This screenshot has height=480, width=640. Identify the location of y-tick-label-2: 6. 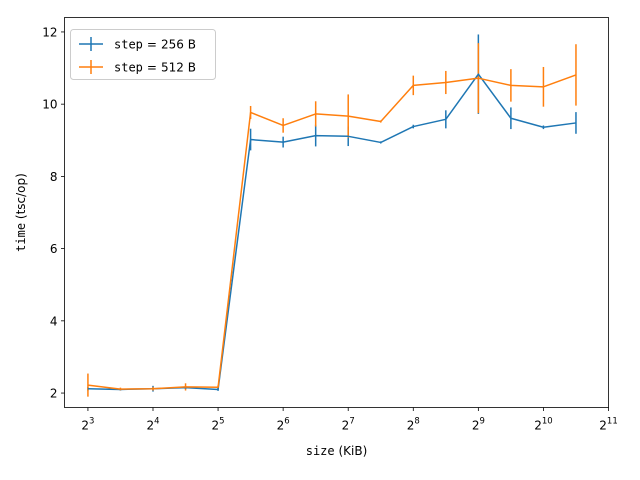
(54, 249).